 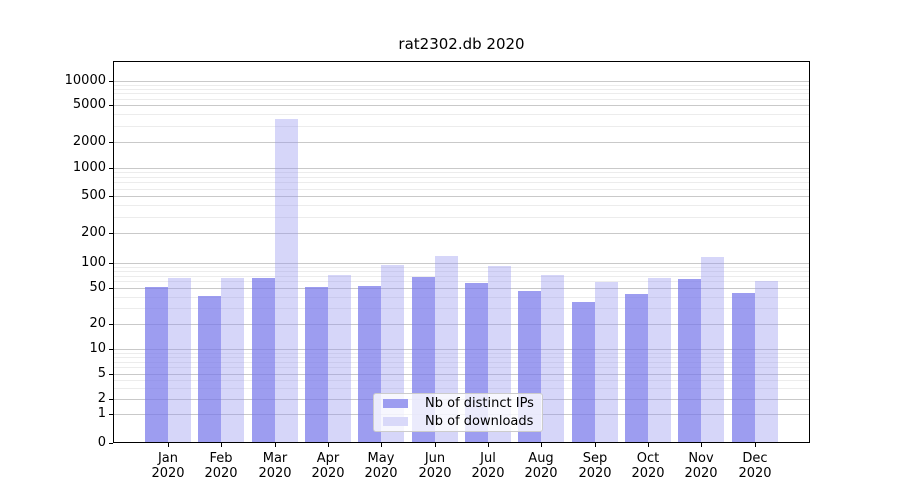 I want to click on y-axis-tick-label: 50, so click(x=97, y=287).